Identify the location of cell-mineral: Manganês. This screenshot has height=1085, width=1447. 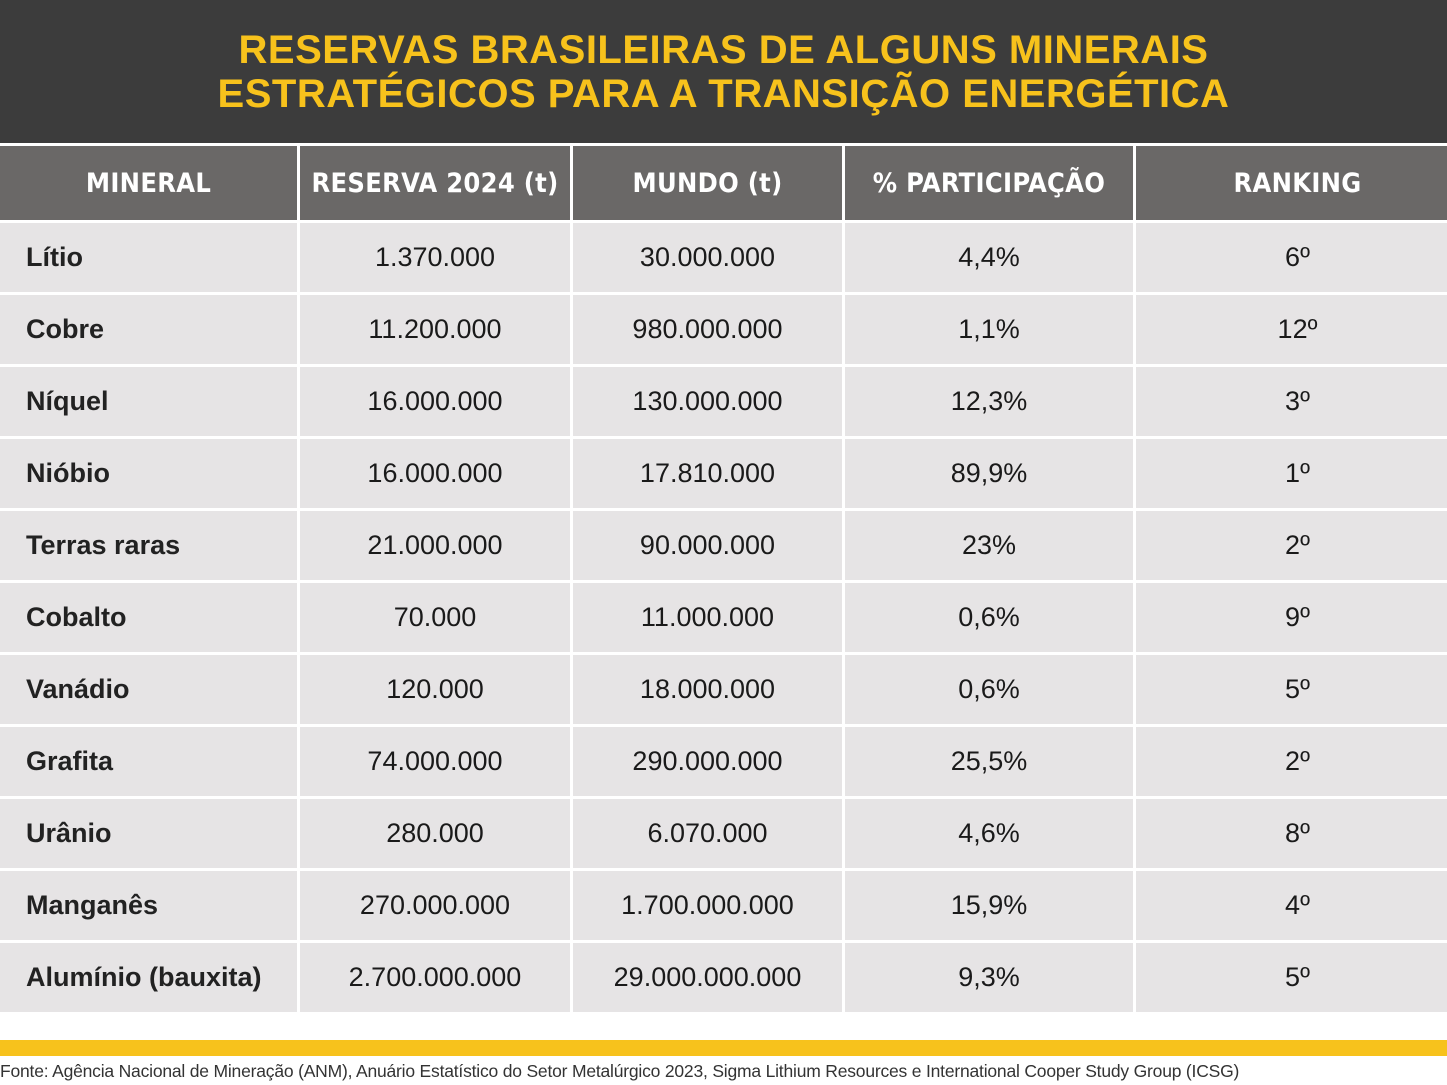
(148, 905).